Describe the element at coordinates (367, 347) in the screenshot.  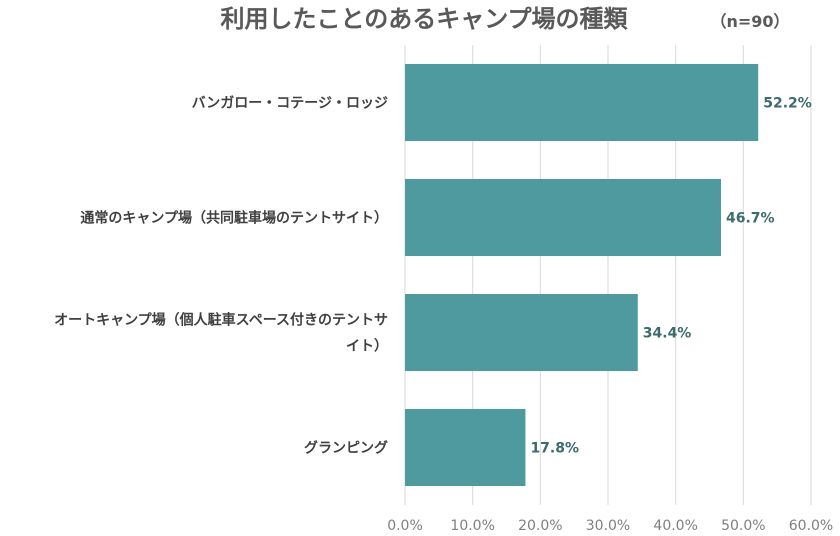
I see `category-label: イト）` at that location.